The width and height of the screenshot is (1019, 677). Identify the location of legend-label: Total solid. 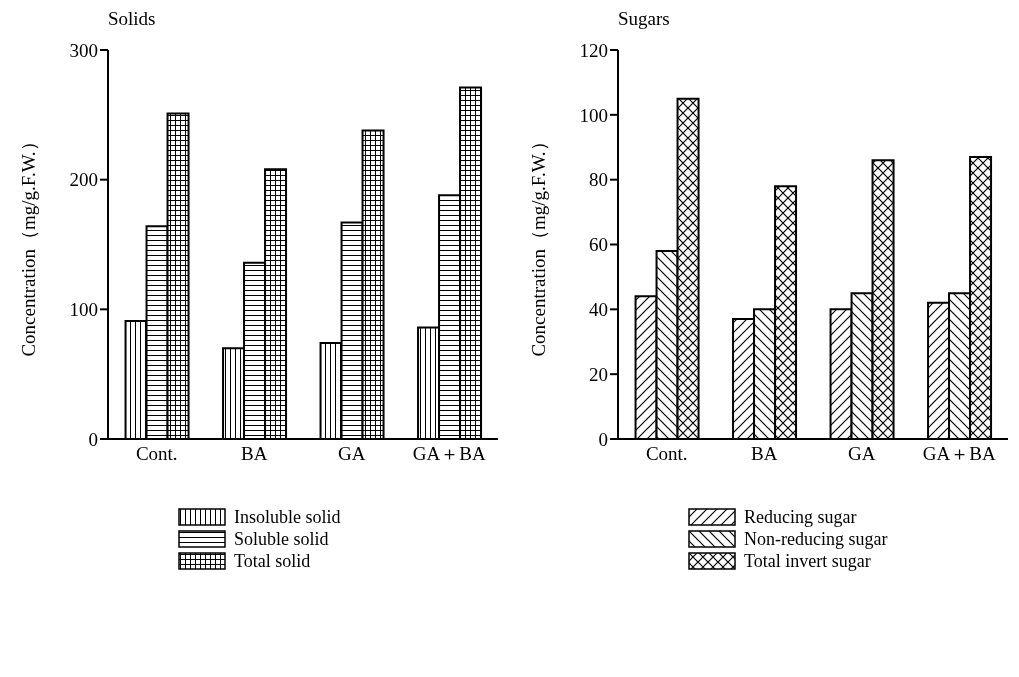
(272, 561).